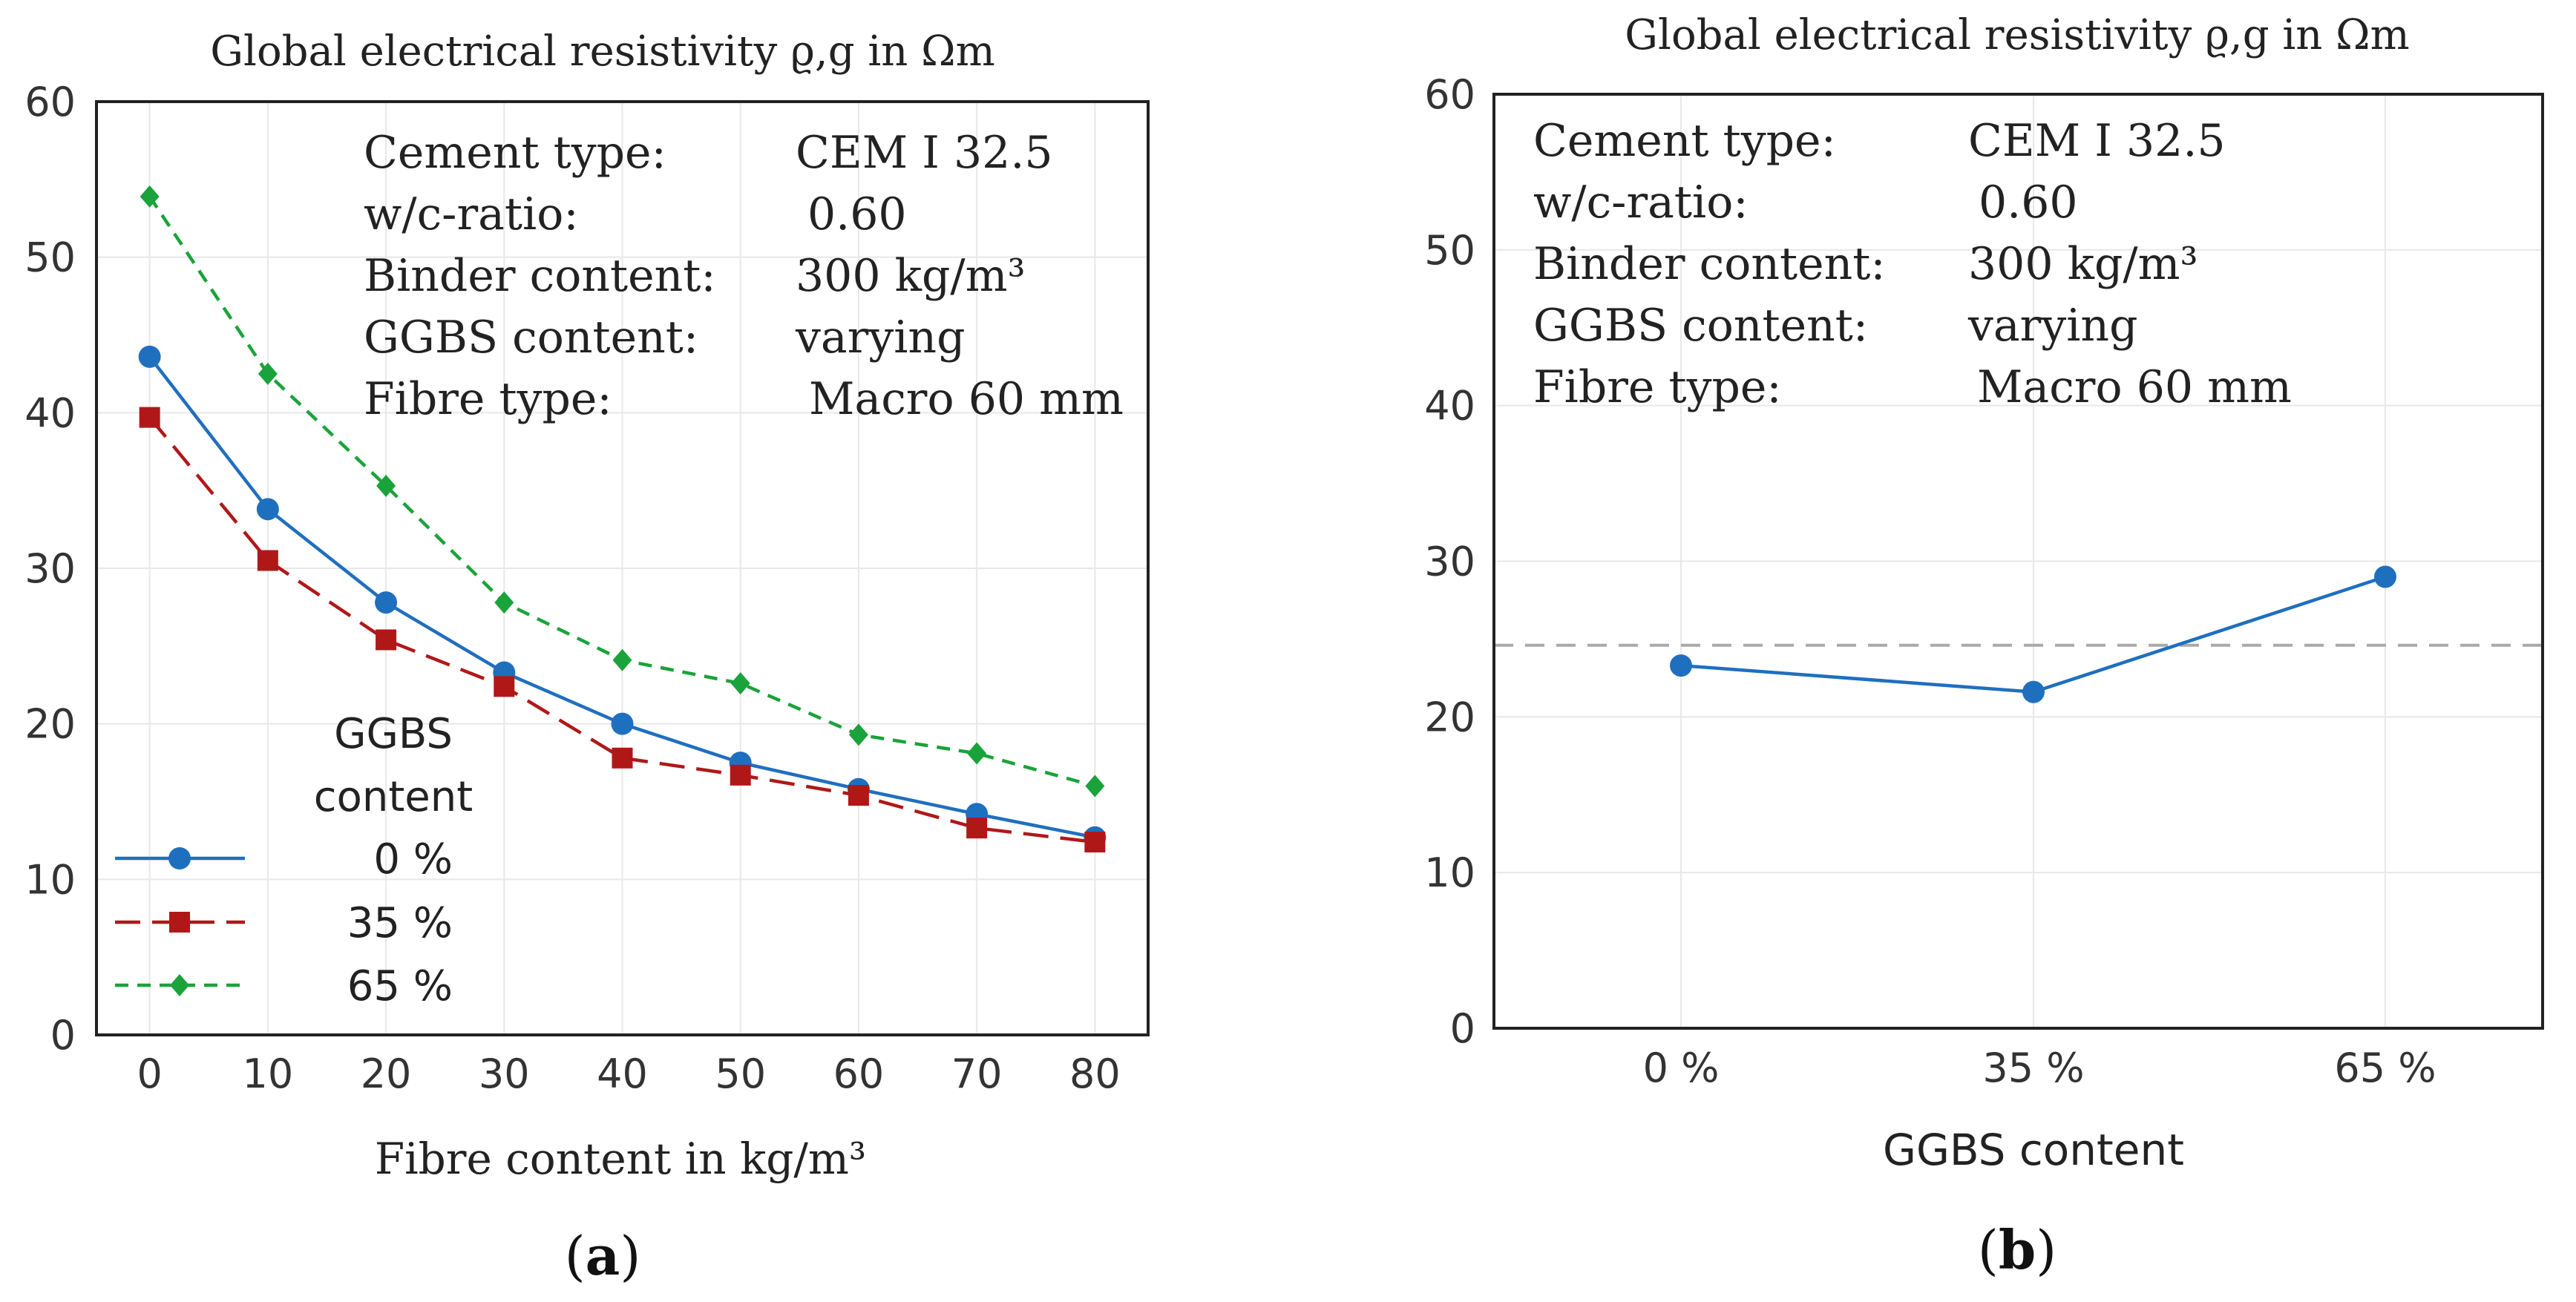 This screenshot has height=1302, width=2576. Describe the element at coordinates (2017, 35) in the screenshot. I see `chart-b-title: Global electrical resistivity ϱ,g in Ωm` at that location.